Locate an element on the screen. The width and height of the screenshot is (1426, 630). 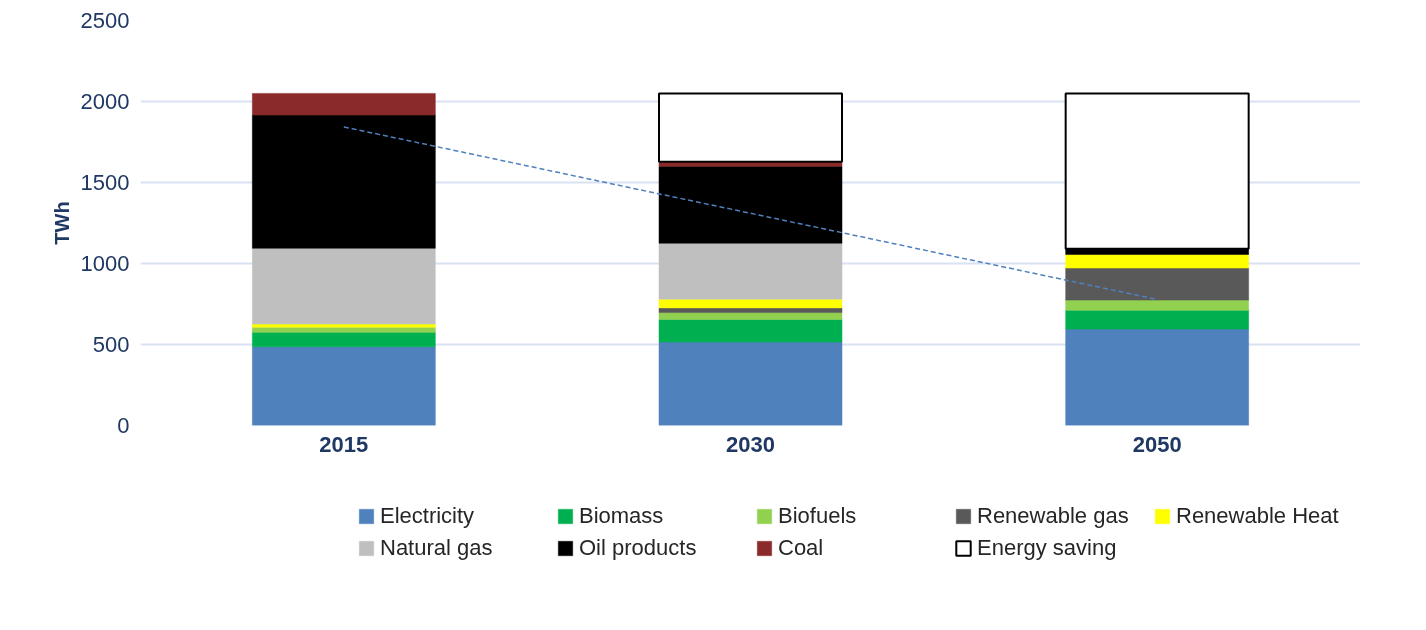
legend-label: Biofuels is located at coordinates (818, 516).